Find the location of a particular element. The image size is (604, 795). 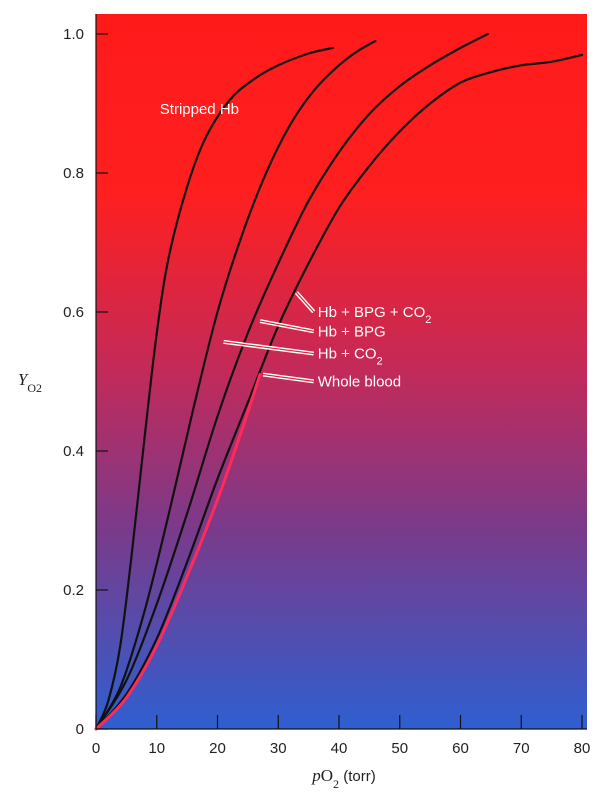

y-tick-label-0.4: 0.4 is located at coordinates (73, 451).